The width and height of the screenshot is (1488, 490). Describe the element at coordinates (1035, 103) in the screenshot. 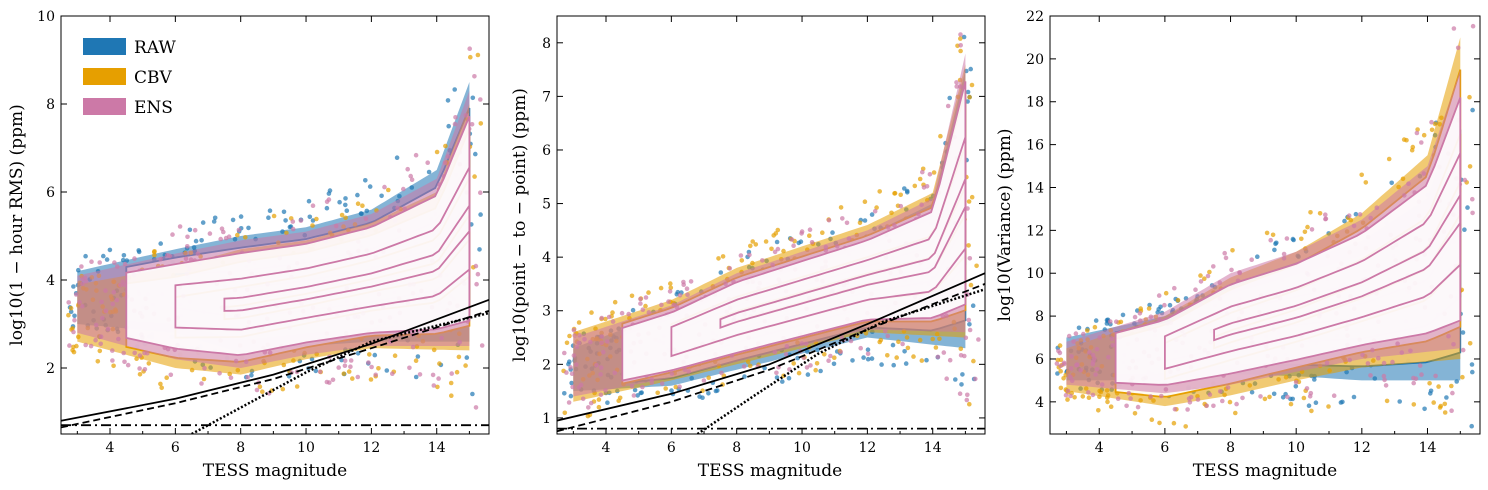

I see `variance-y-tick-label: 18` at that location.